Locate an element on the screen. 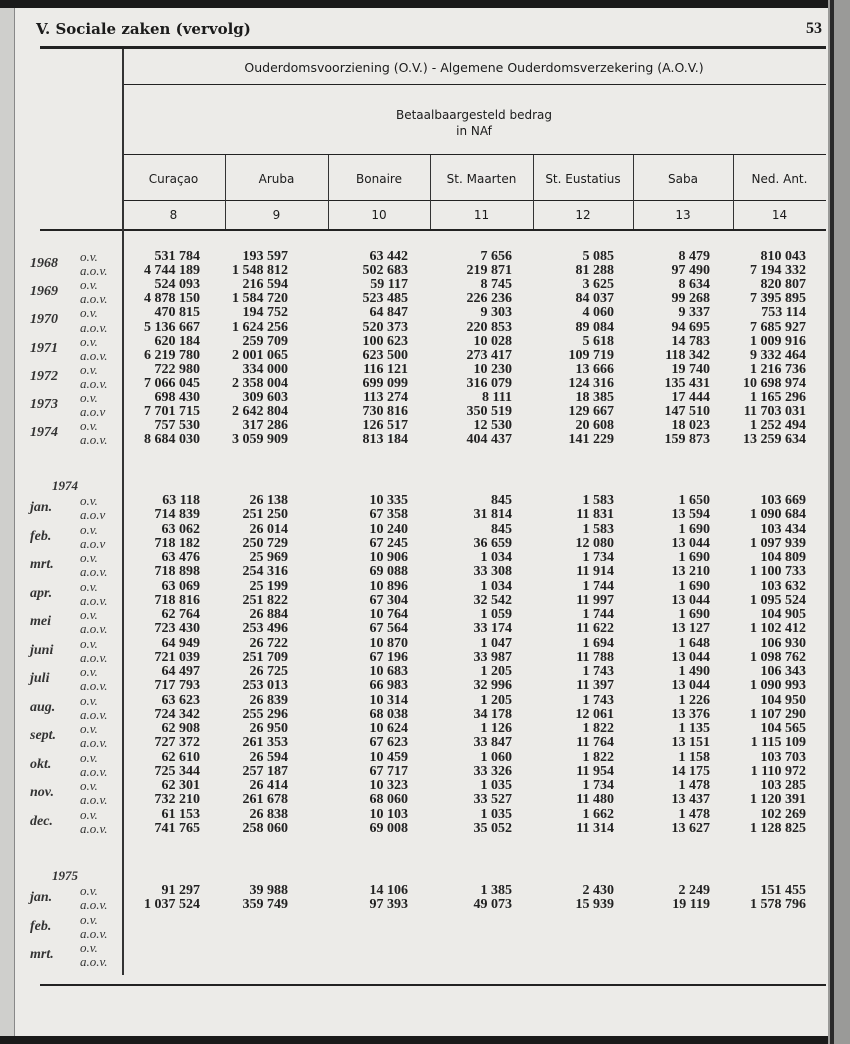 Image resolution: width=850 pixels, height=1044 pixels. table-cell: 1 059 is located at coordinates (496, 614).